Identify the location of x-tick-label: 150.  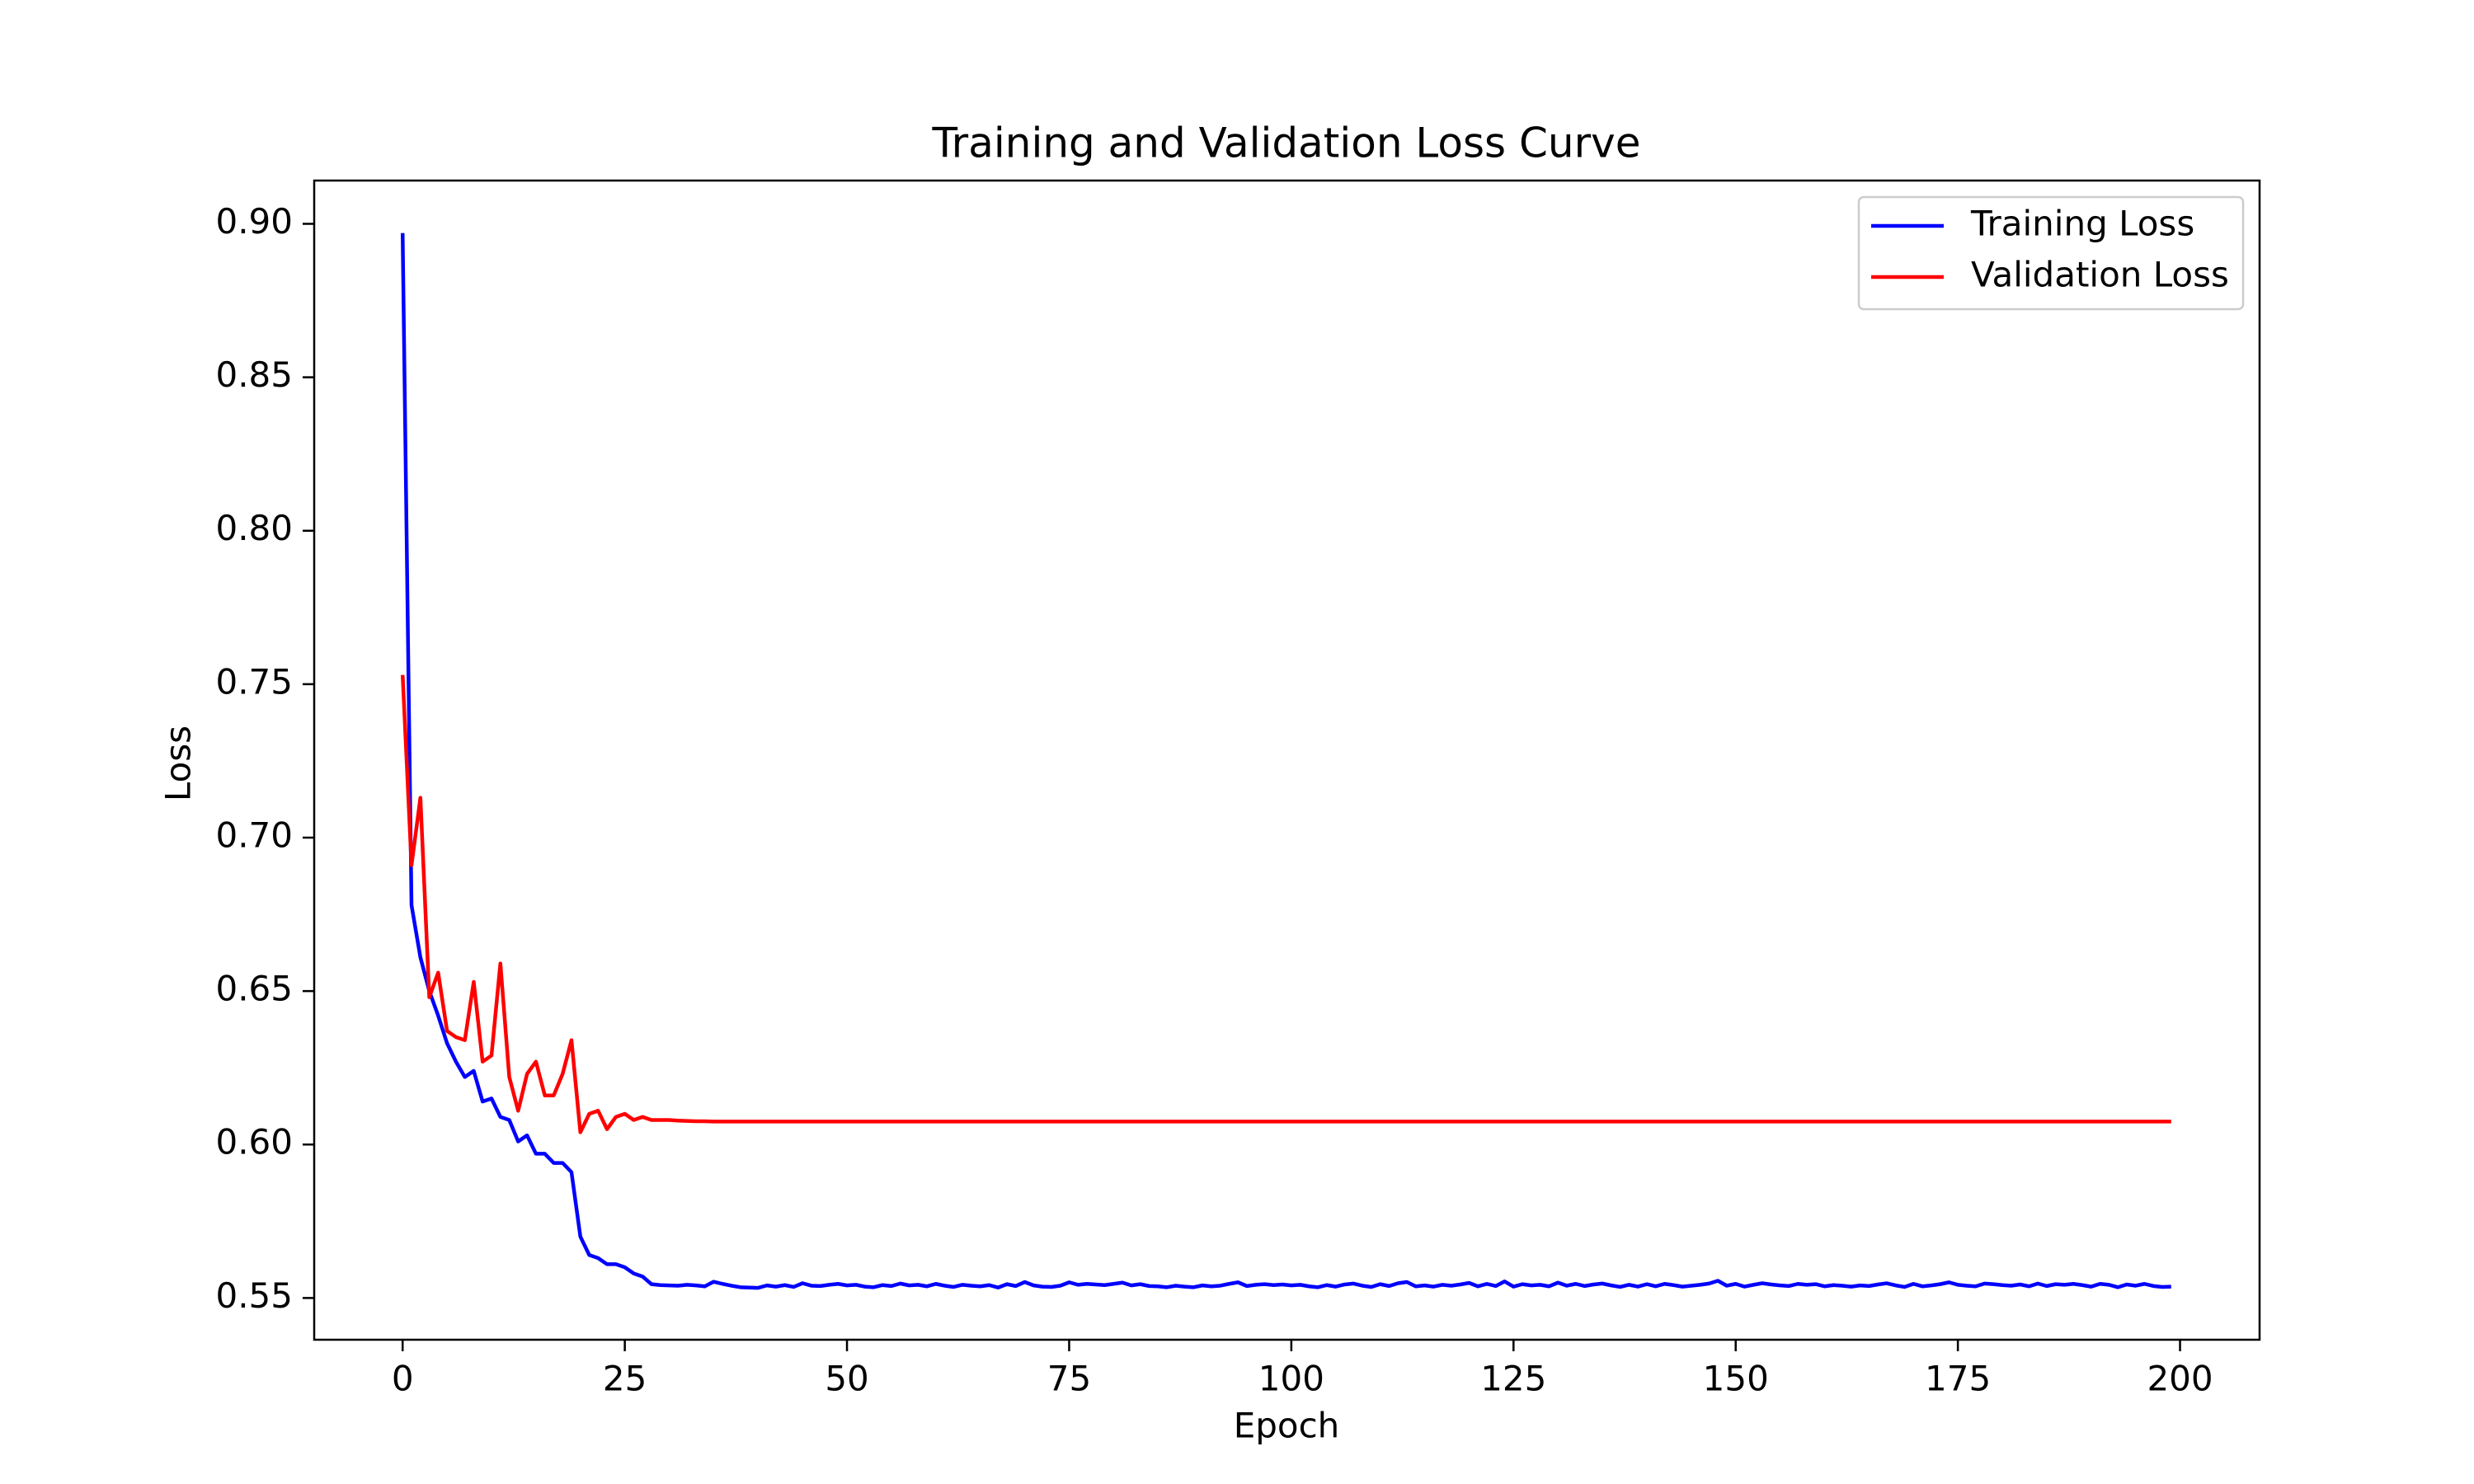
(1736, 1379).